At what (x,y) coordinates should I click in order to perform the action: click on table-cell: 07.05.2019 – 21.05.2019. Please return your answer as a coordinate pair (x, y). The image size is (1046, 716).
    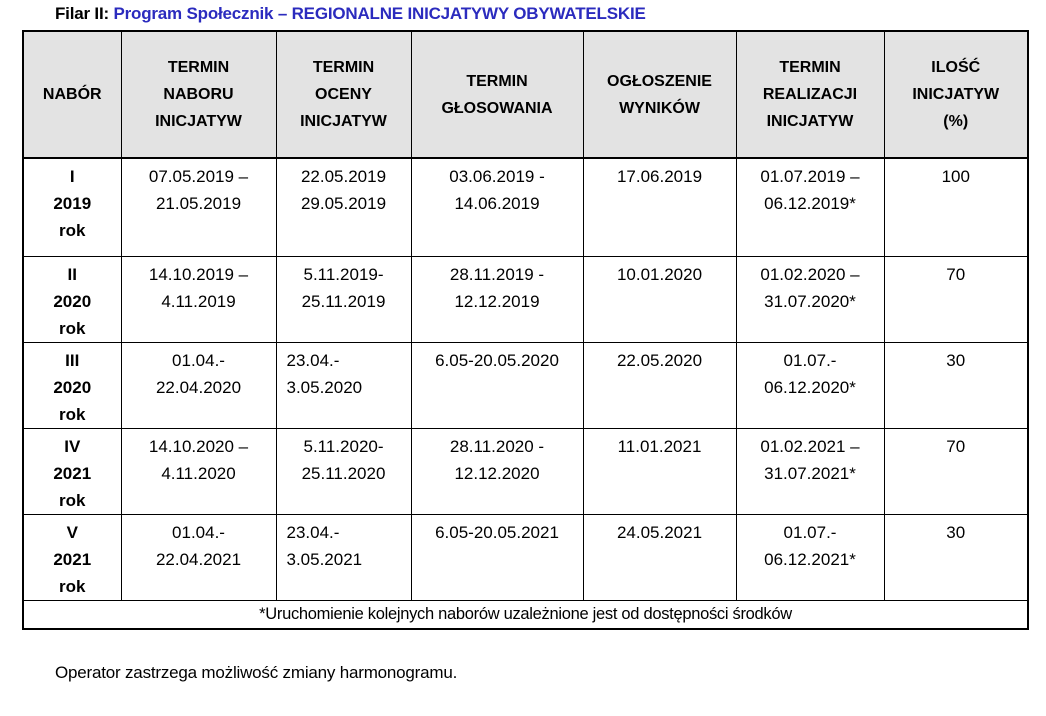
    Looking at the image, I should click on (198, 207).